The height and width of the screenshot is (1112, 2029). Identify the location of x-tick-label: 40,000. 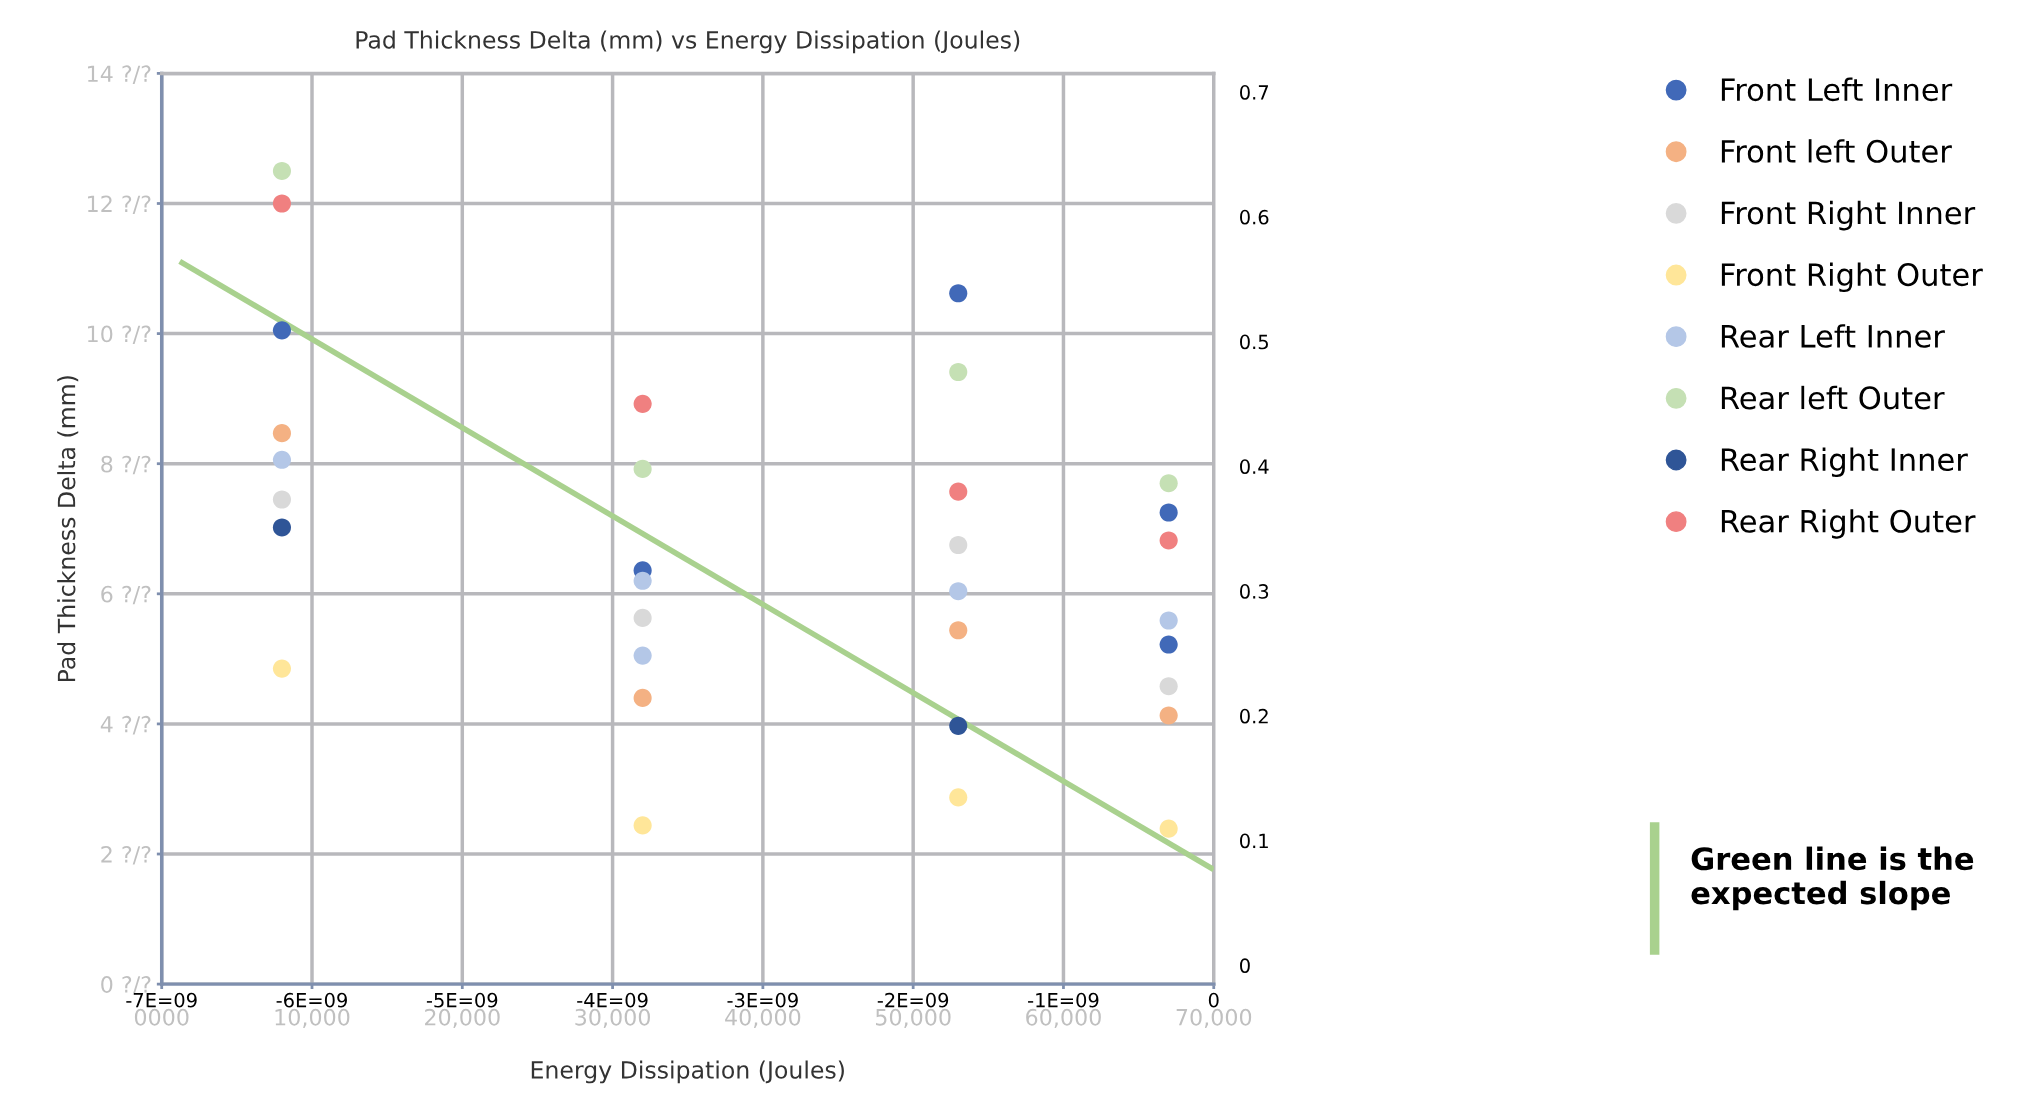
(763, 1018).